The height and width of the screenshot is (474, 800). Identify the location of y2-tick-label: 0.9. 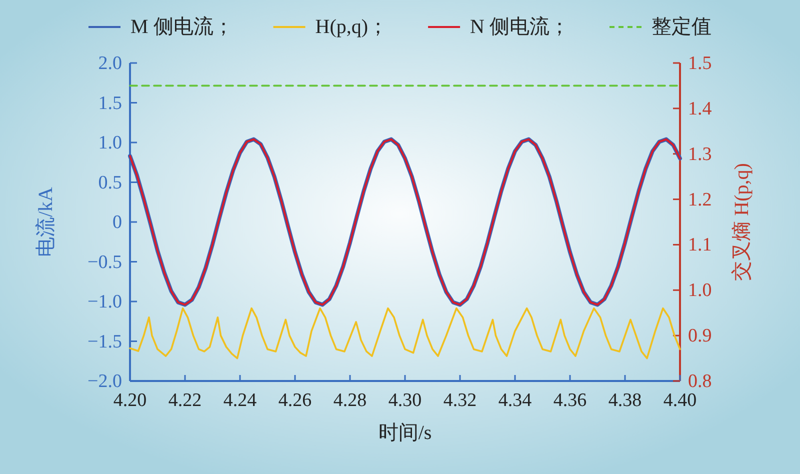
(700, 336).